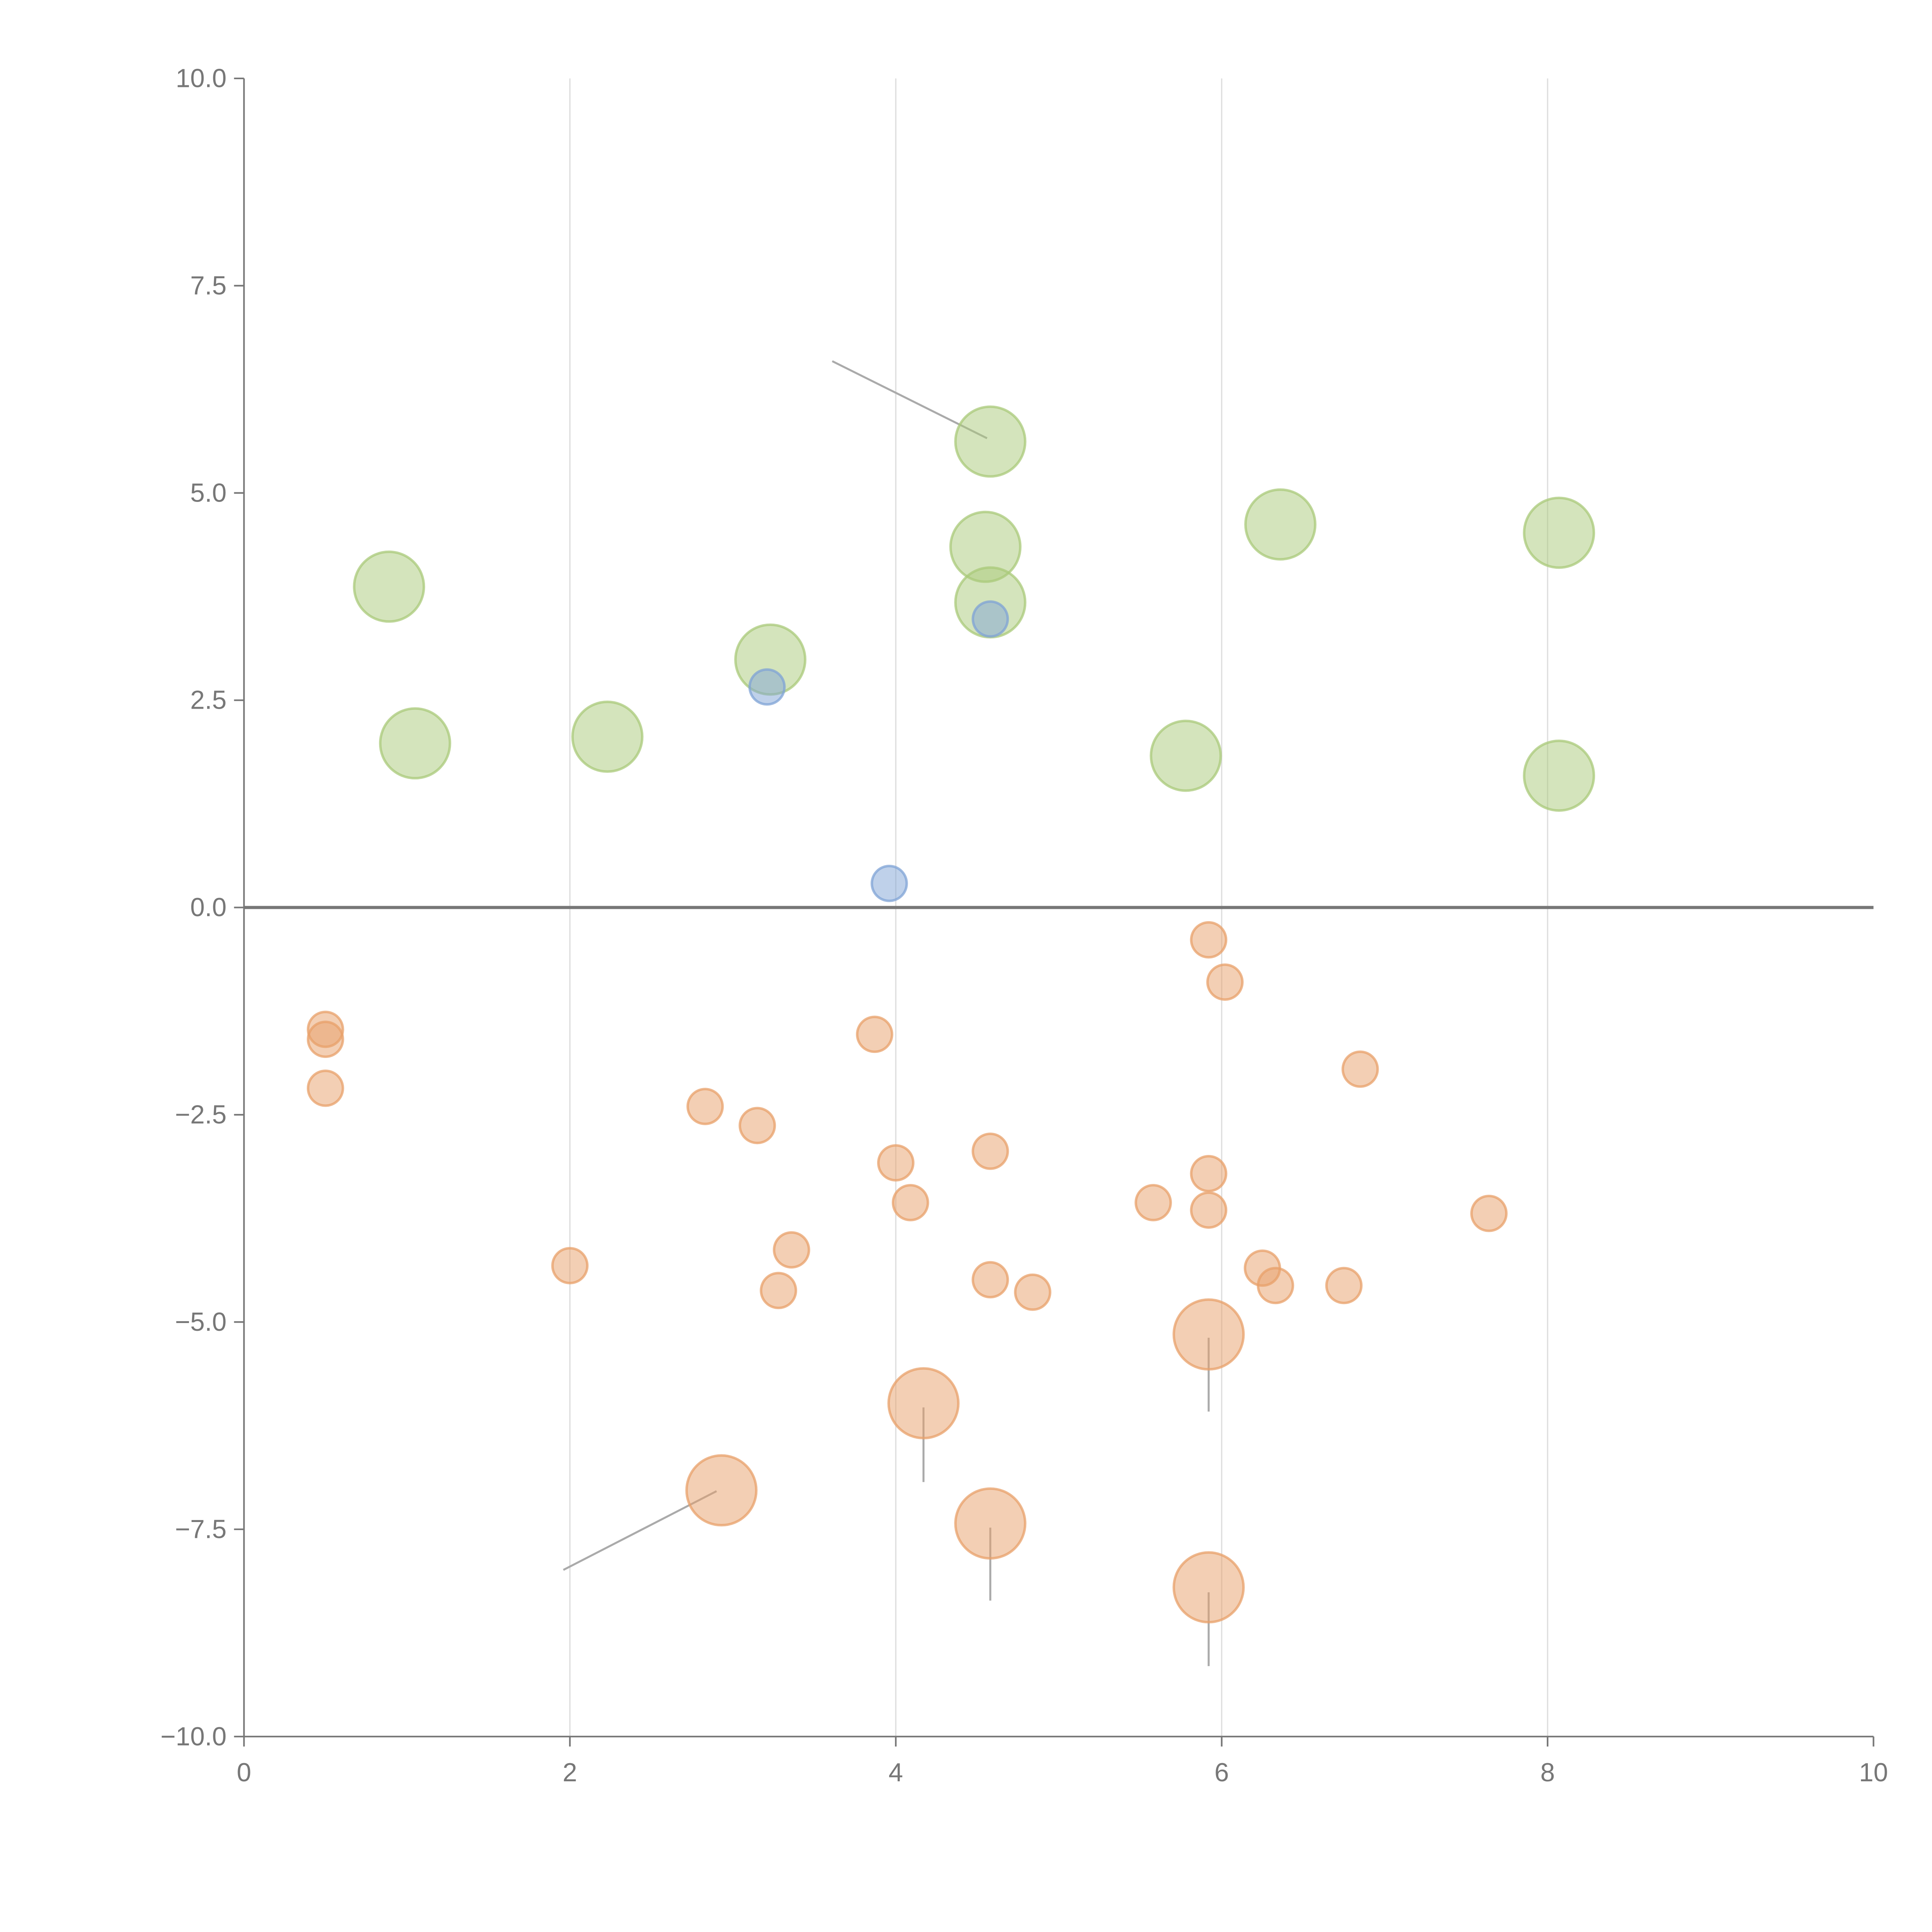 The width and height of the screenshot is (1932, 1932). What do you see at coordinates (201, 1530) in the screenshot?
I see `y-tick-label: −7.5` at bounding box center [201, 1530].